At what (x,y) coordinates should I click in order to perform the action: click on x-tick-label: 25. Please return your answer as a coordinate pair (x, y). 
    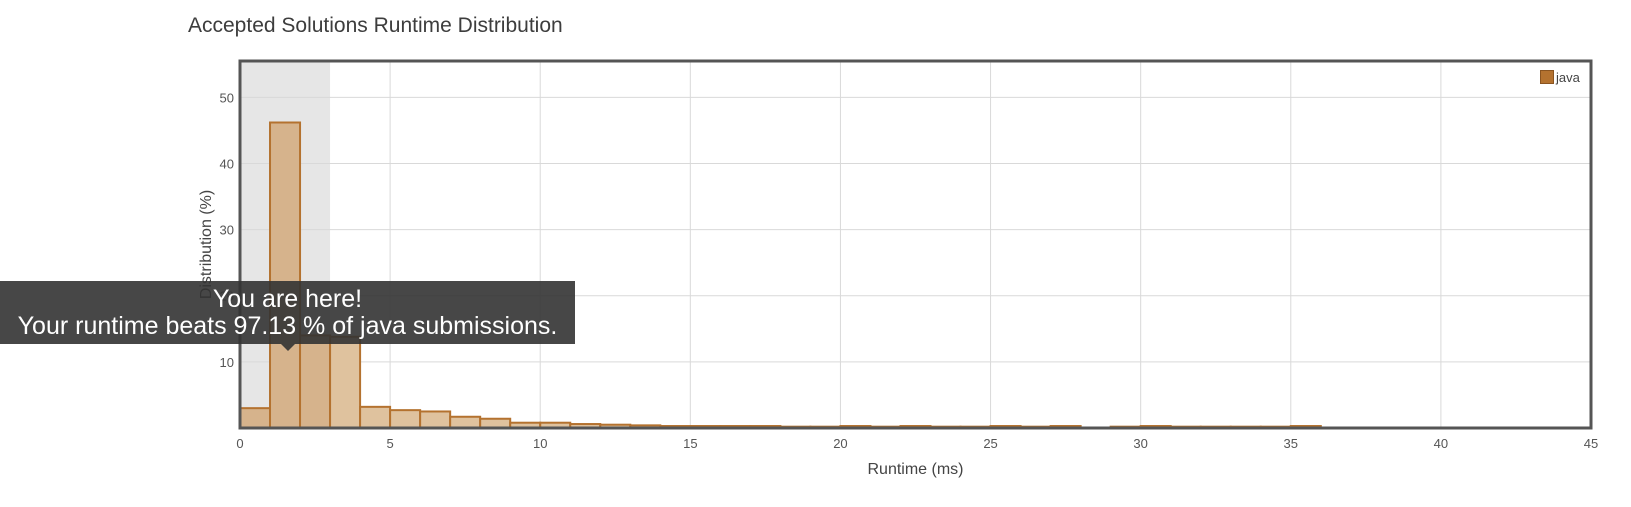
    Looking at the image, I should click on (990, 443).